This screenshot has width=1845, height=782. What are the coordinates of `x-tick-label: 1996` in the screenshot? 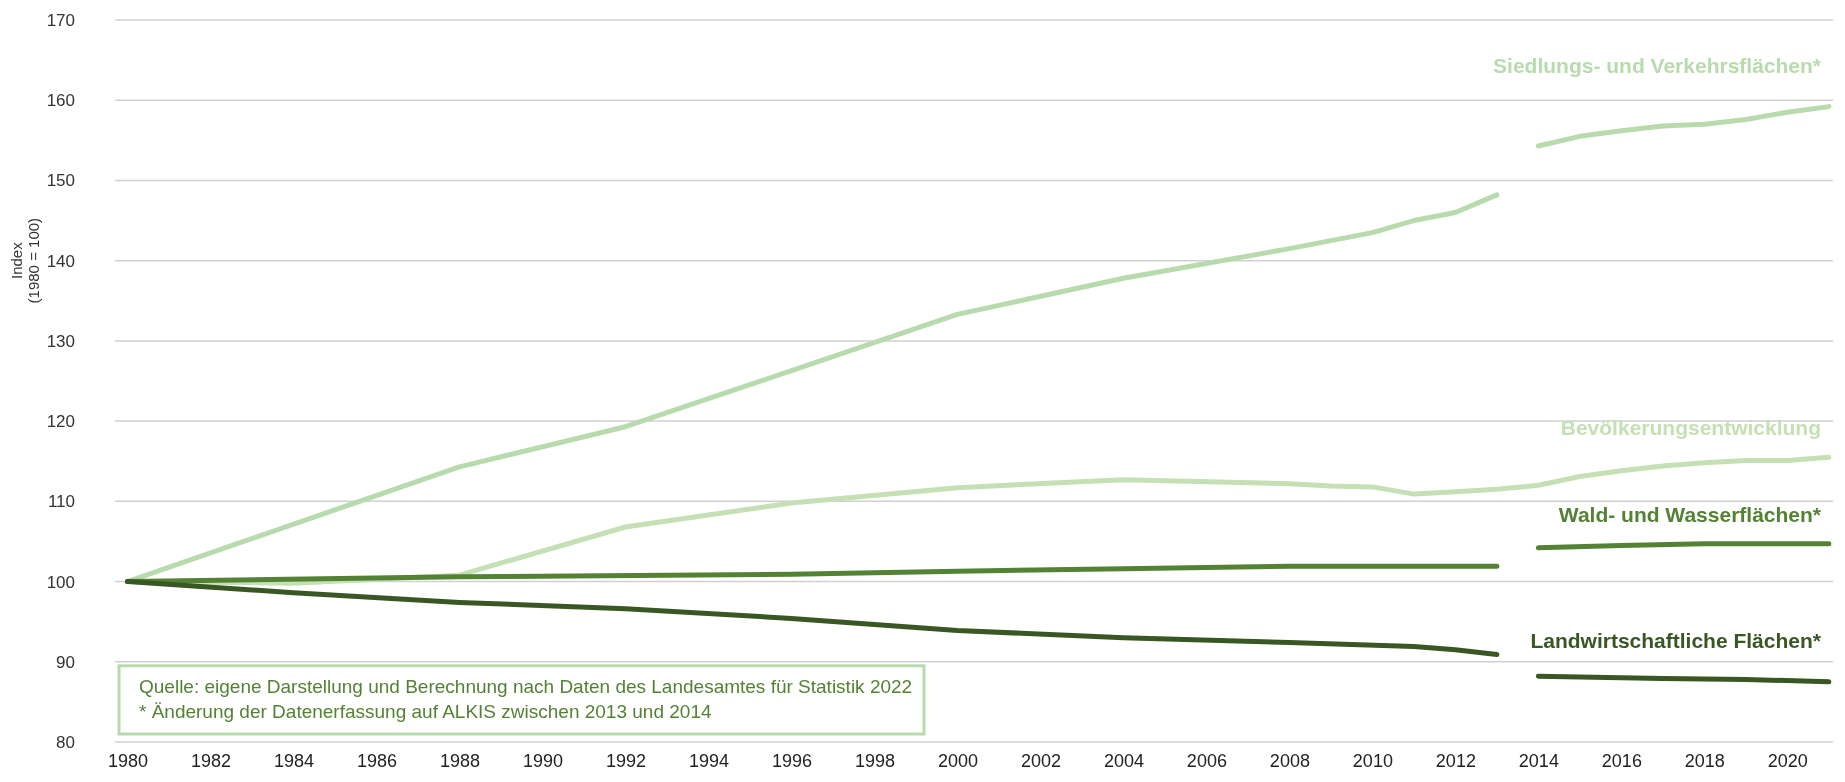 It's located at (791, 760).